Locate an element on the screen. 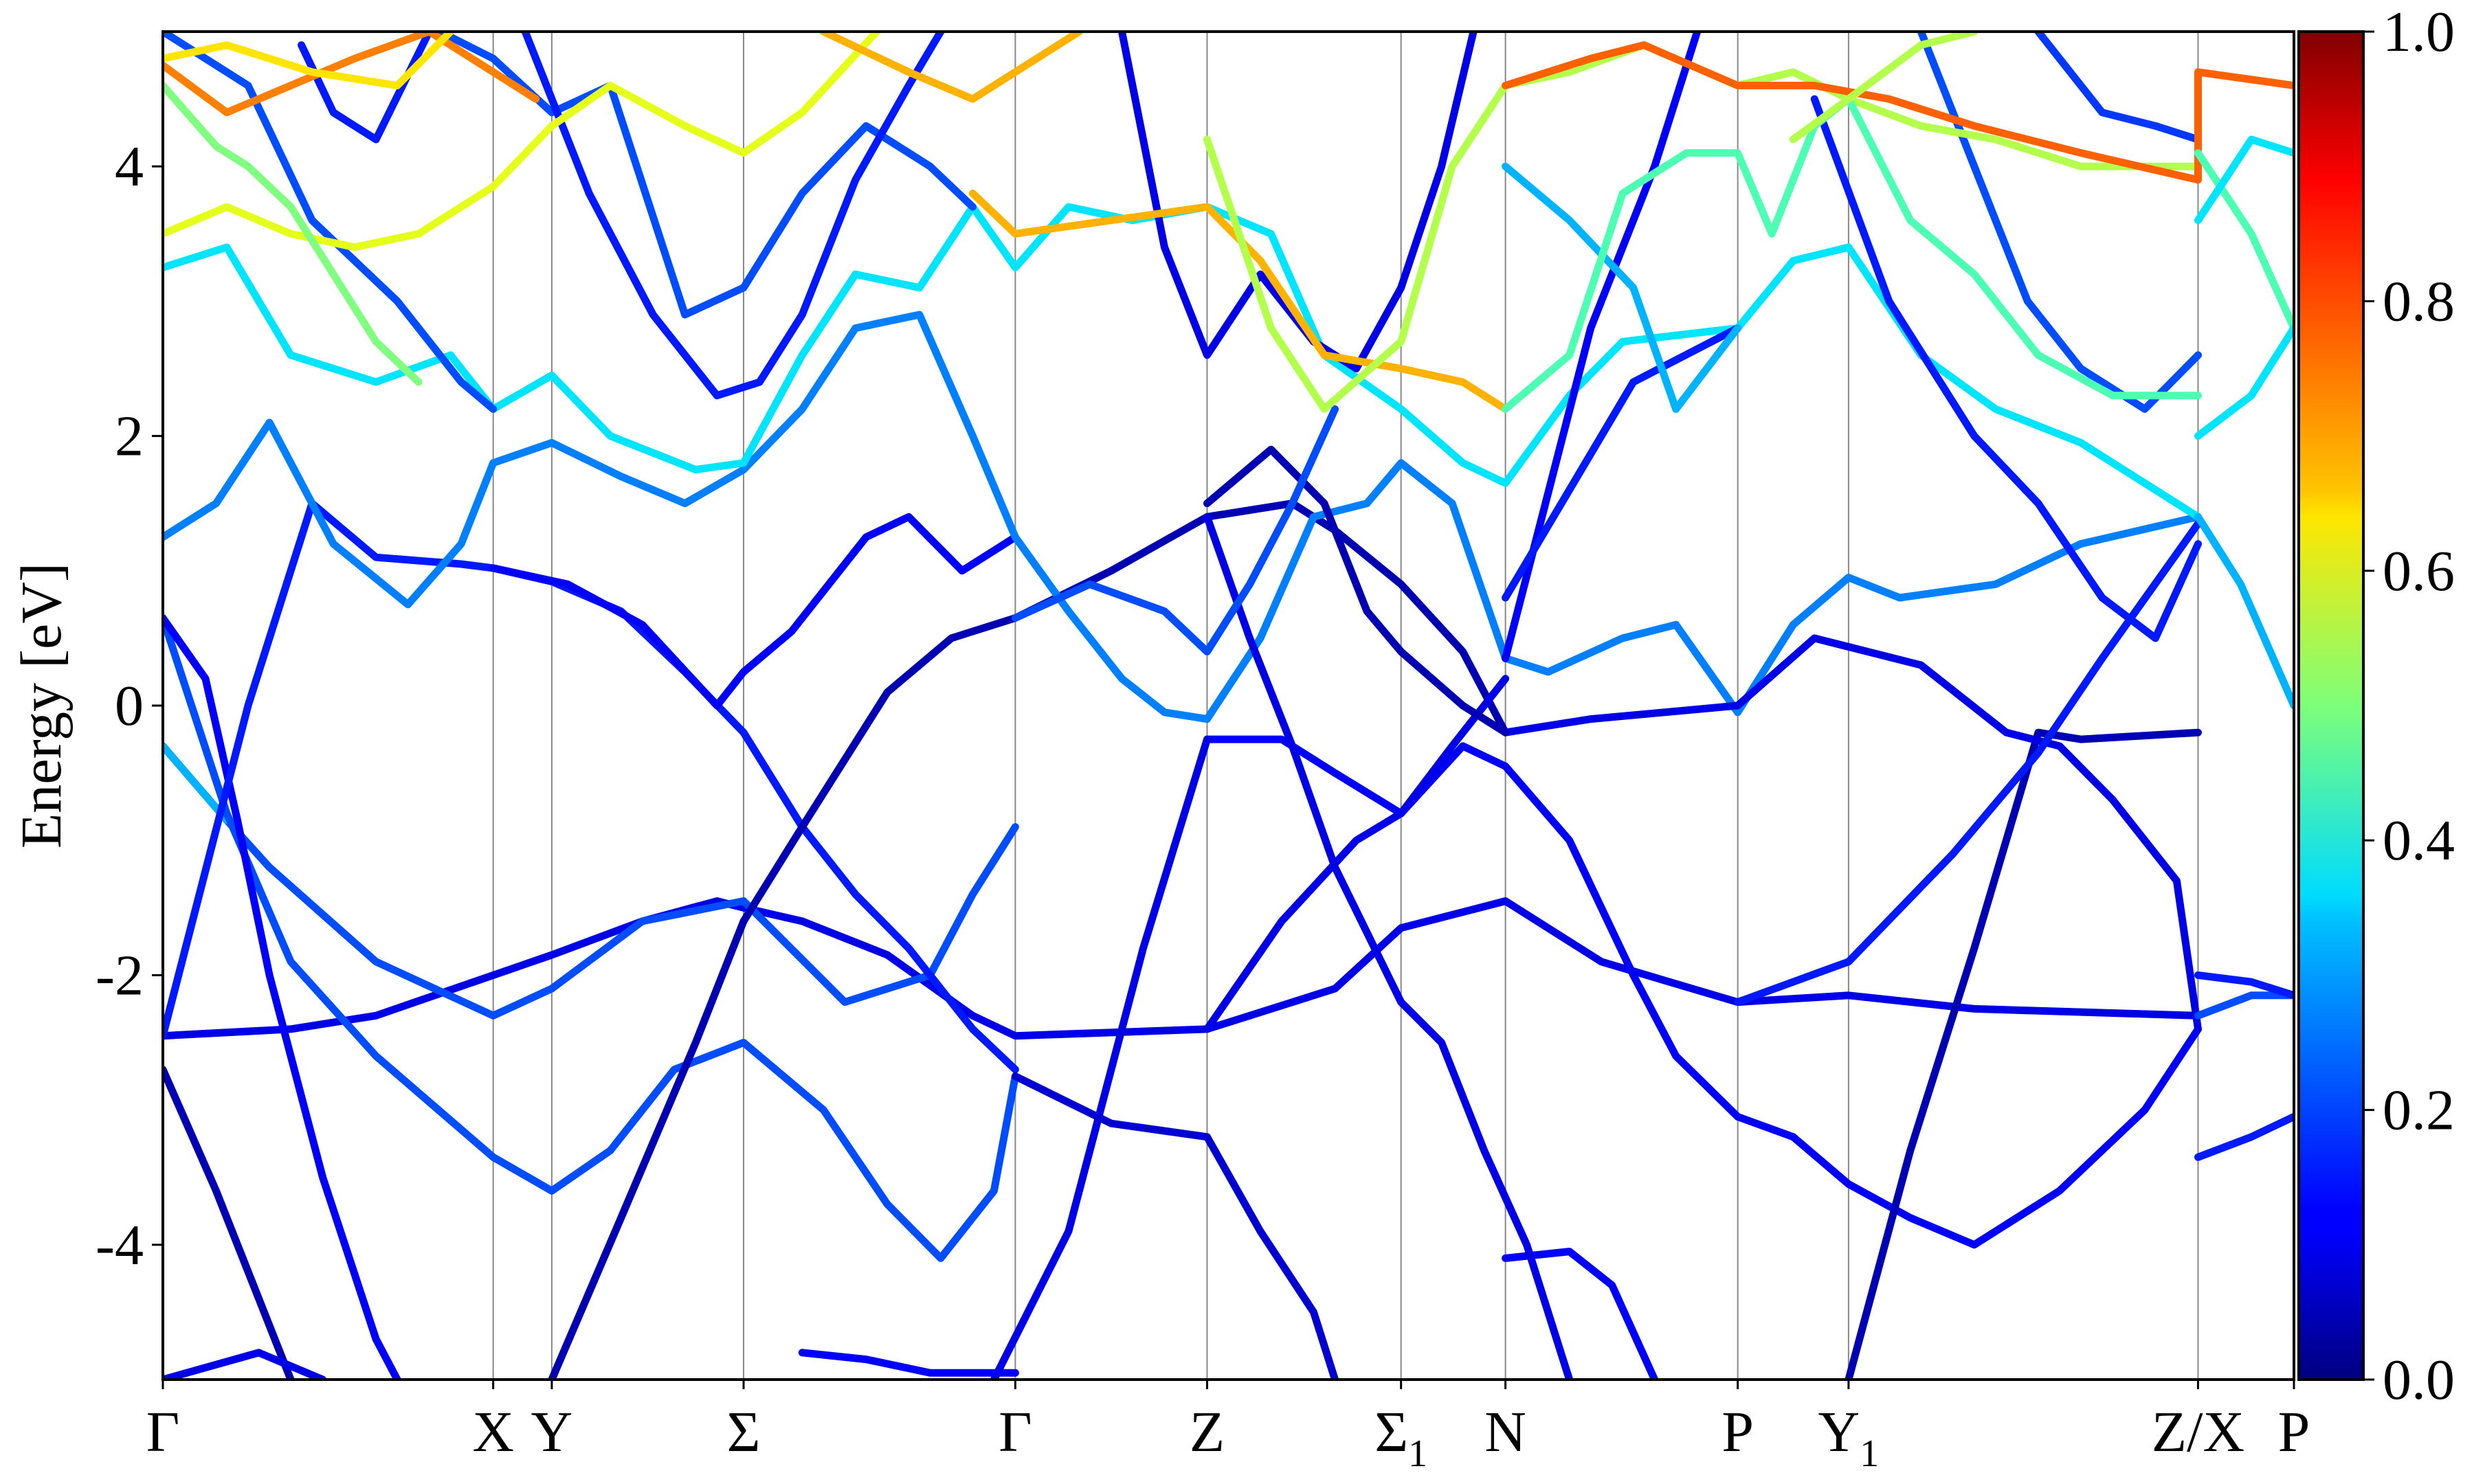 Image resolution: width=2474 pixels, height=1484 pixels. y-tick-label: 0 is located at coordinates (129, 706).